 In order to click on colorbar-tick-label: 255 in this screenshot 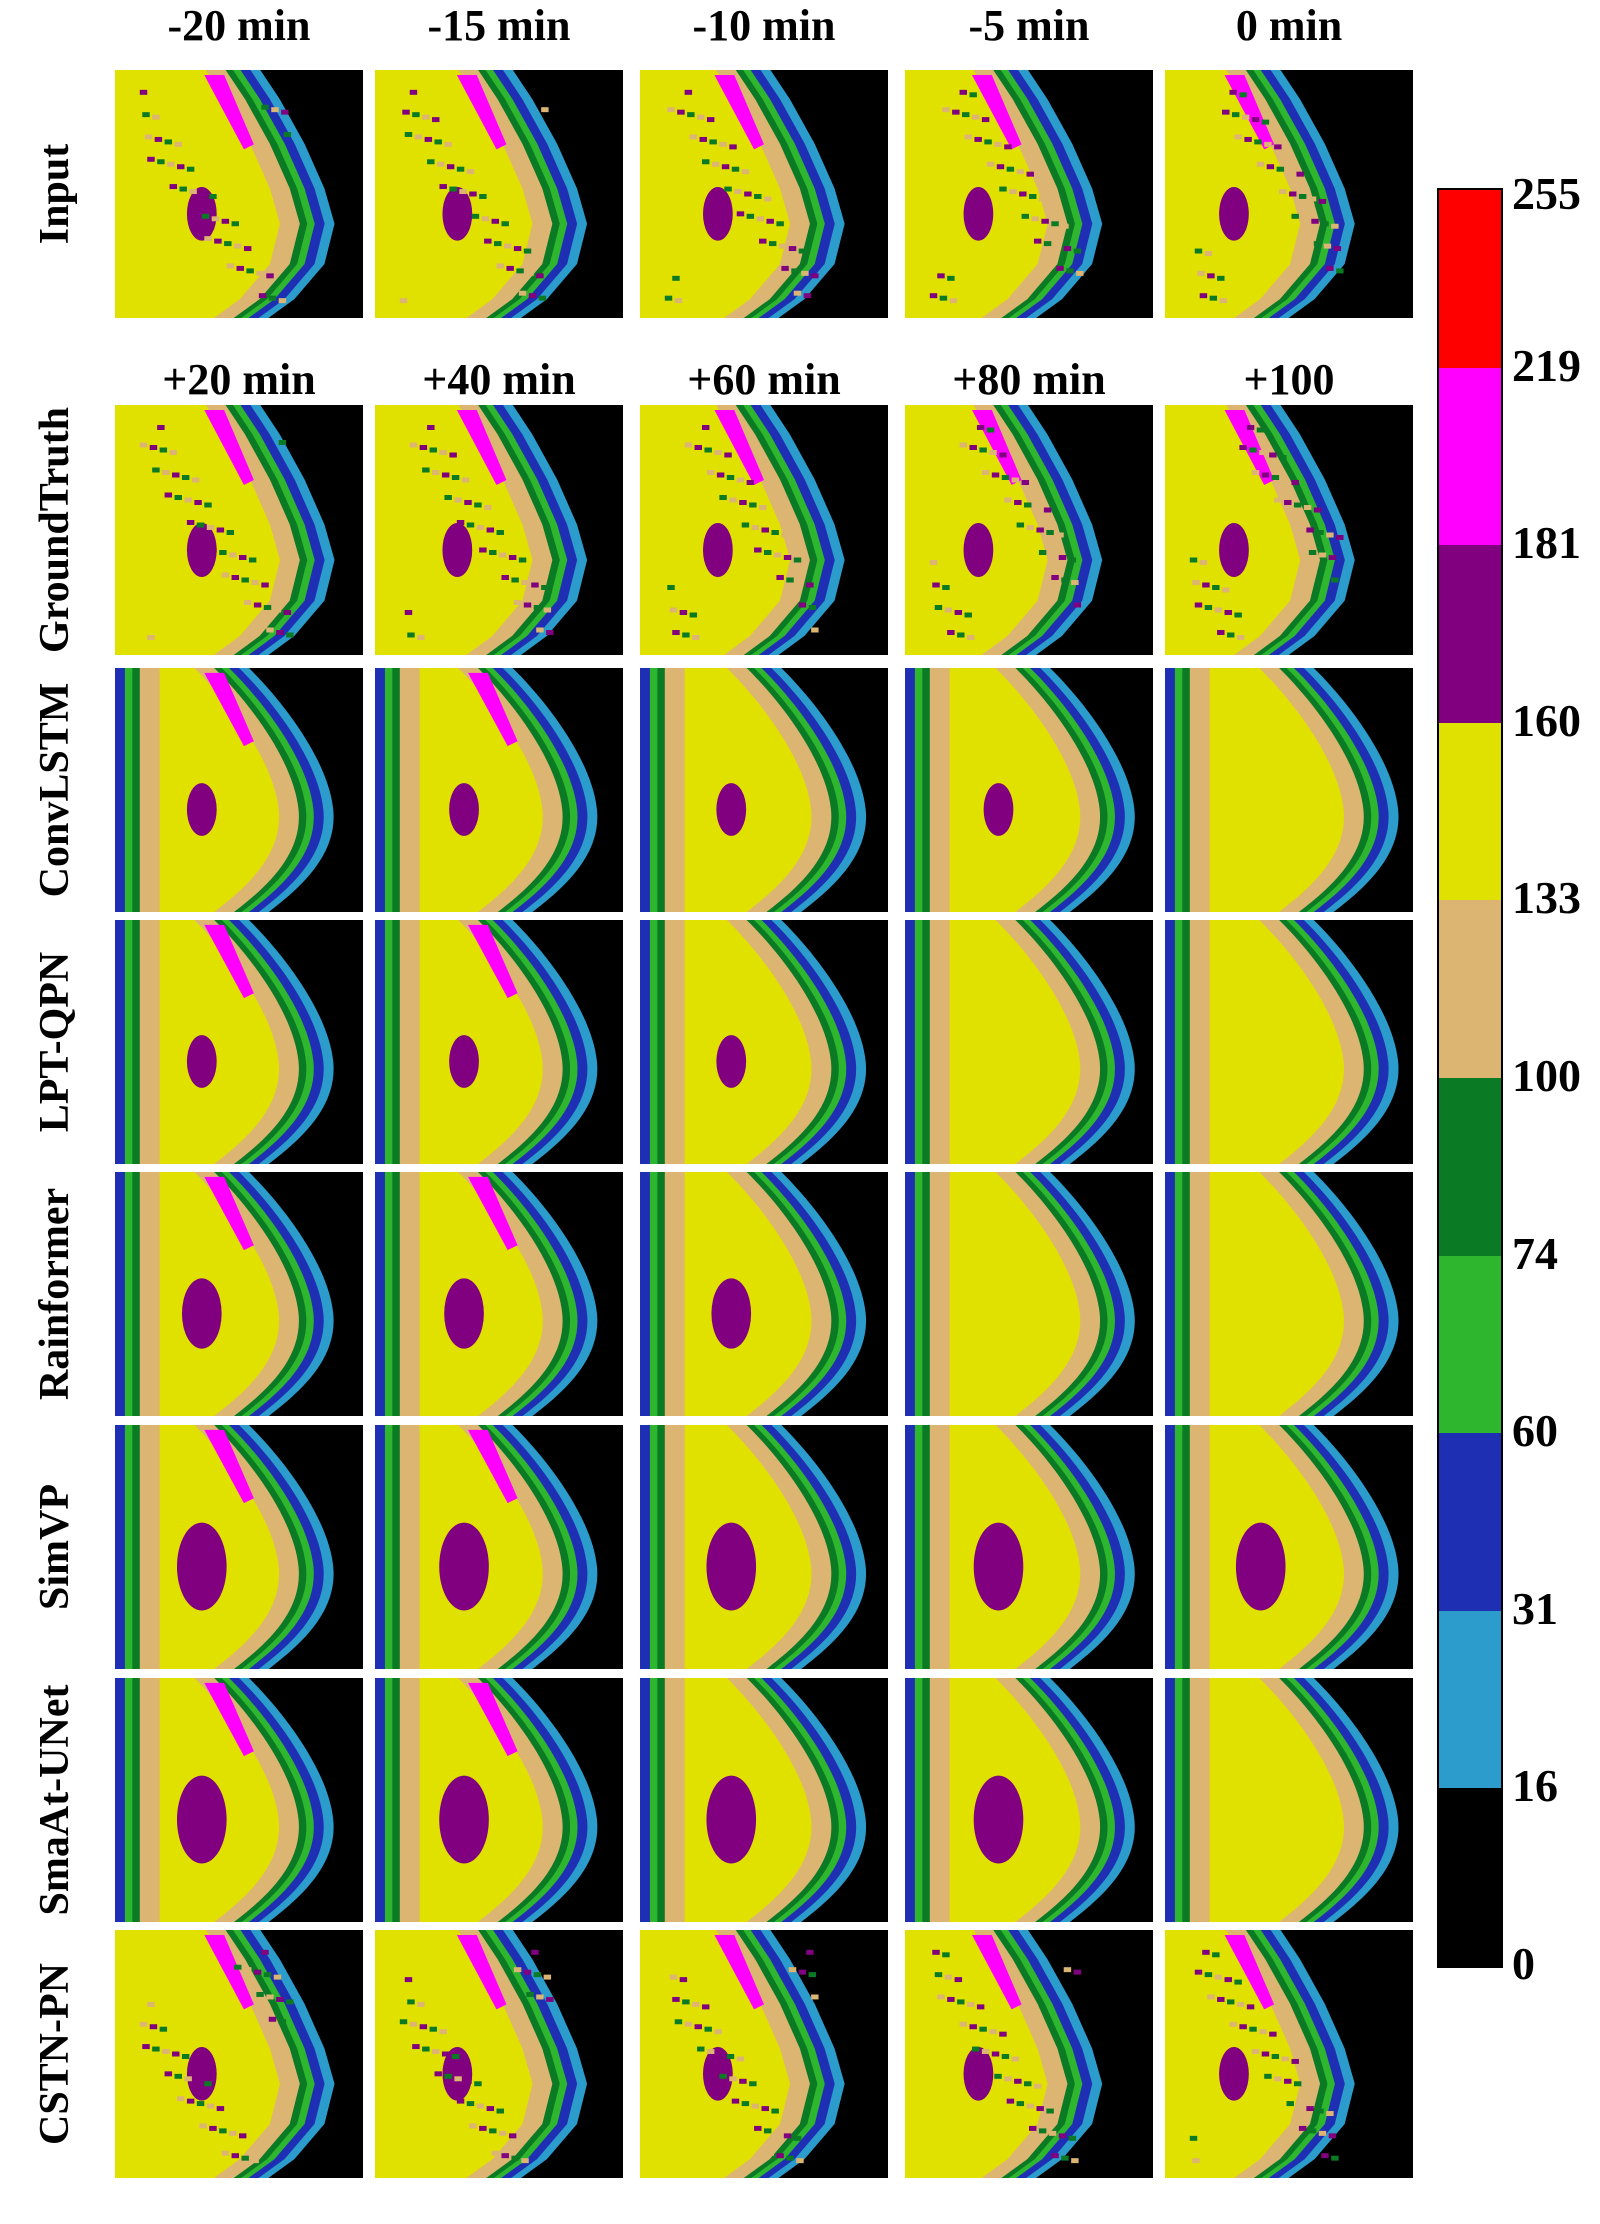, I will do `click(1546, 193)`.